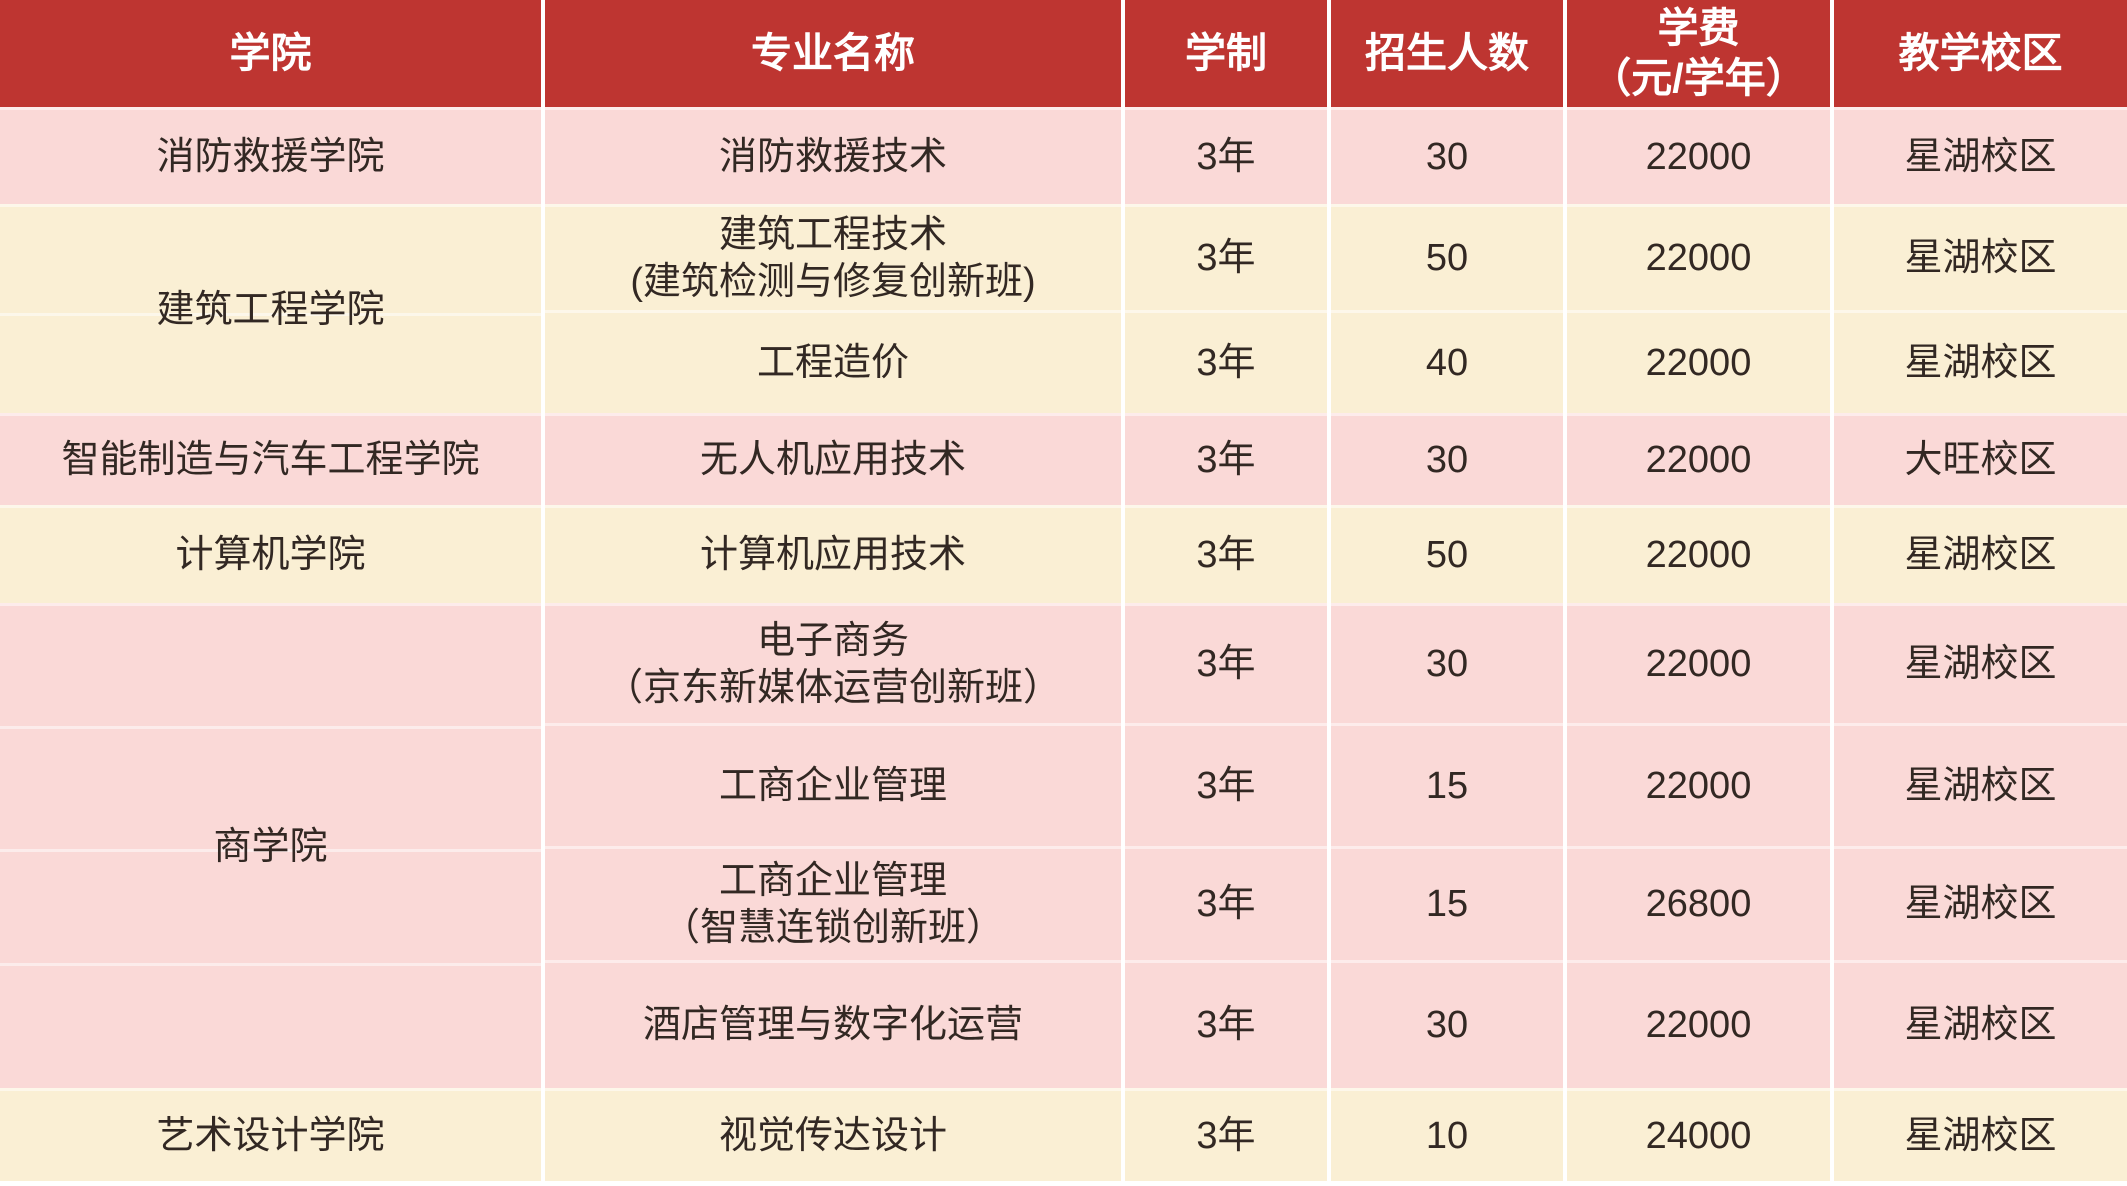 The width and height of the screenshot is (2127, 1186). I want to click on college-cell: 商学院, so click(270, 845).